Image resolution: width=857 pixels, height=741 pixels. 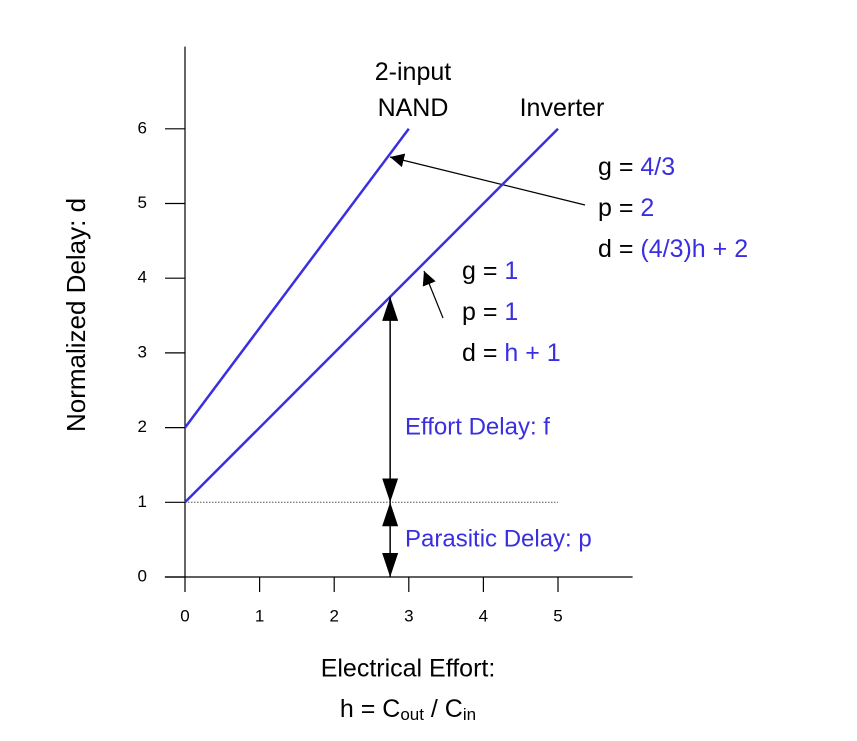 I want to click on series-line, so click(x=296, y=278).